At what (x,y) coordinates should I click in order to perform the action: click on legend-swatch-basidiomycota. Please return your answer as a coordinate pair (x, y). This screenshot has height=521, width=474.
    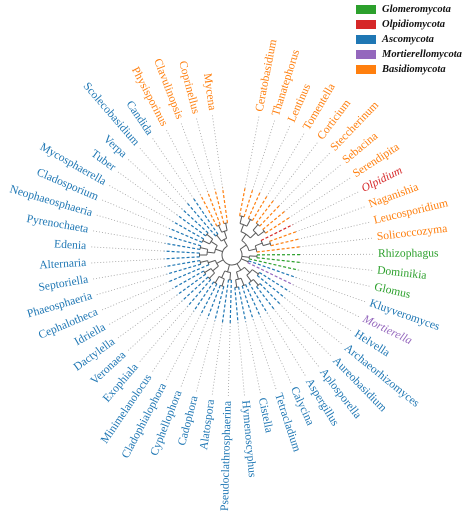
    Looking at the image, I should click on (366, 69).